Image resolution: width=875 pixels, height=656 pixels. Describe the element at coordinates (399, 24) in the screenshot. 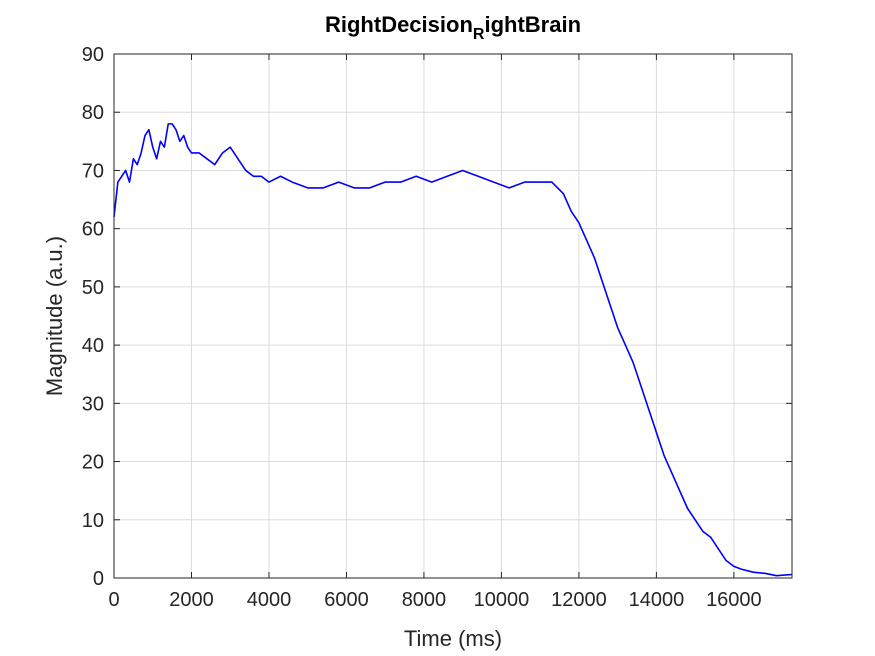

I see `title-main: RightDecision` at that location.